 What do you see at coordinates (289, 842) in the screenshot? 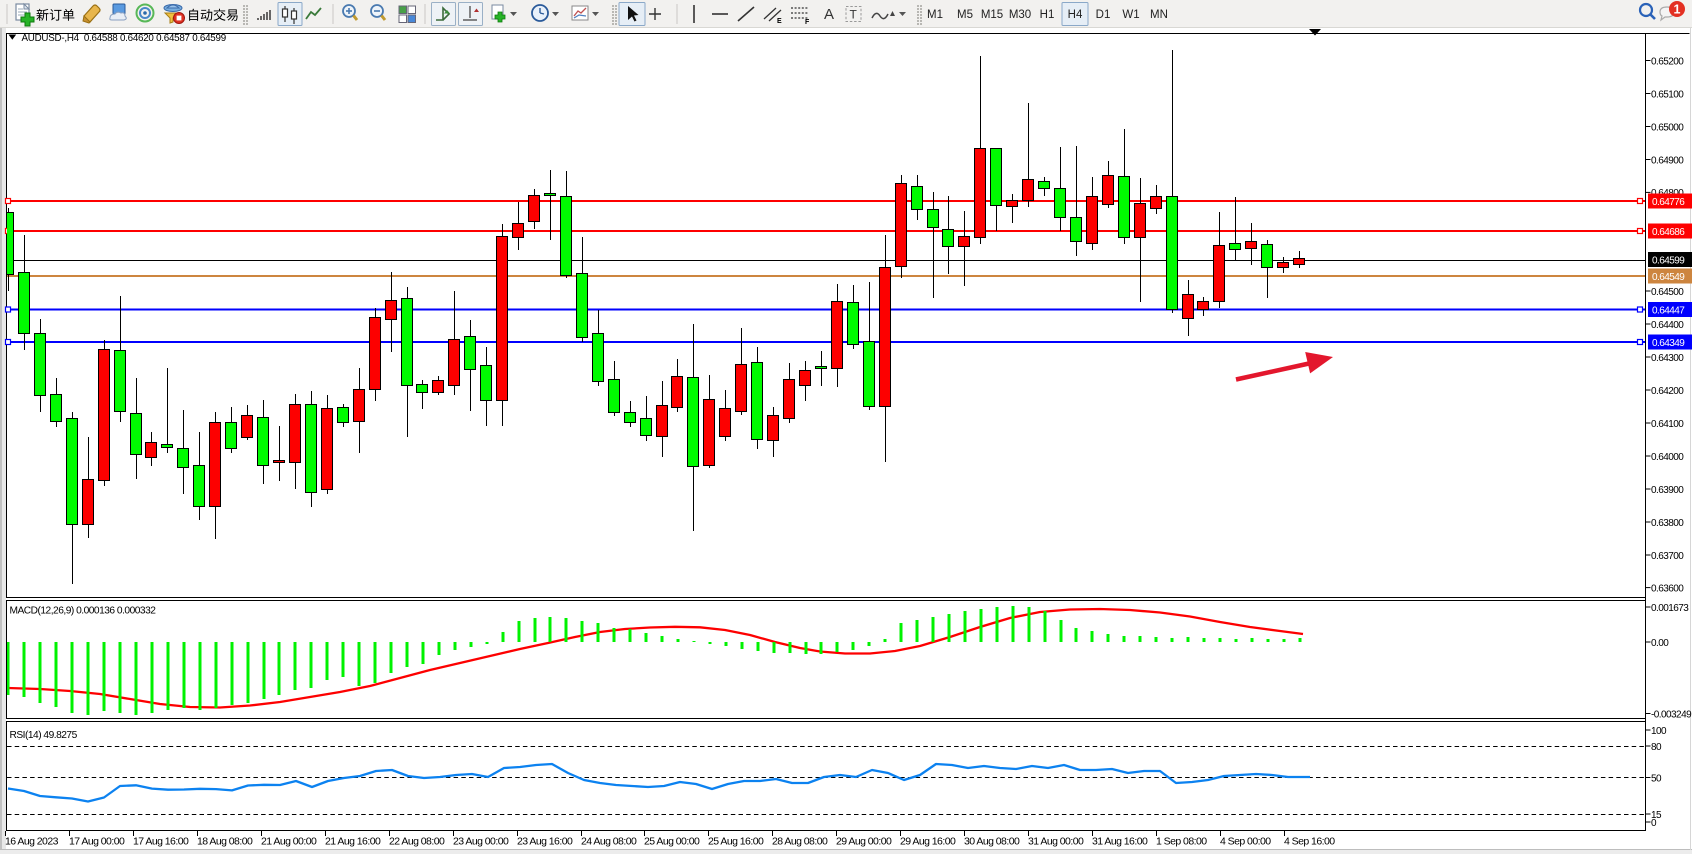
I see `svg-text: 21 Aug 00:00` at bounding box center [289, 842].